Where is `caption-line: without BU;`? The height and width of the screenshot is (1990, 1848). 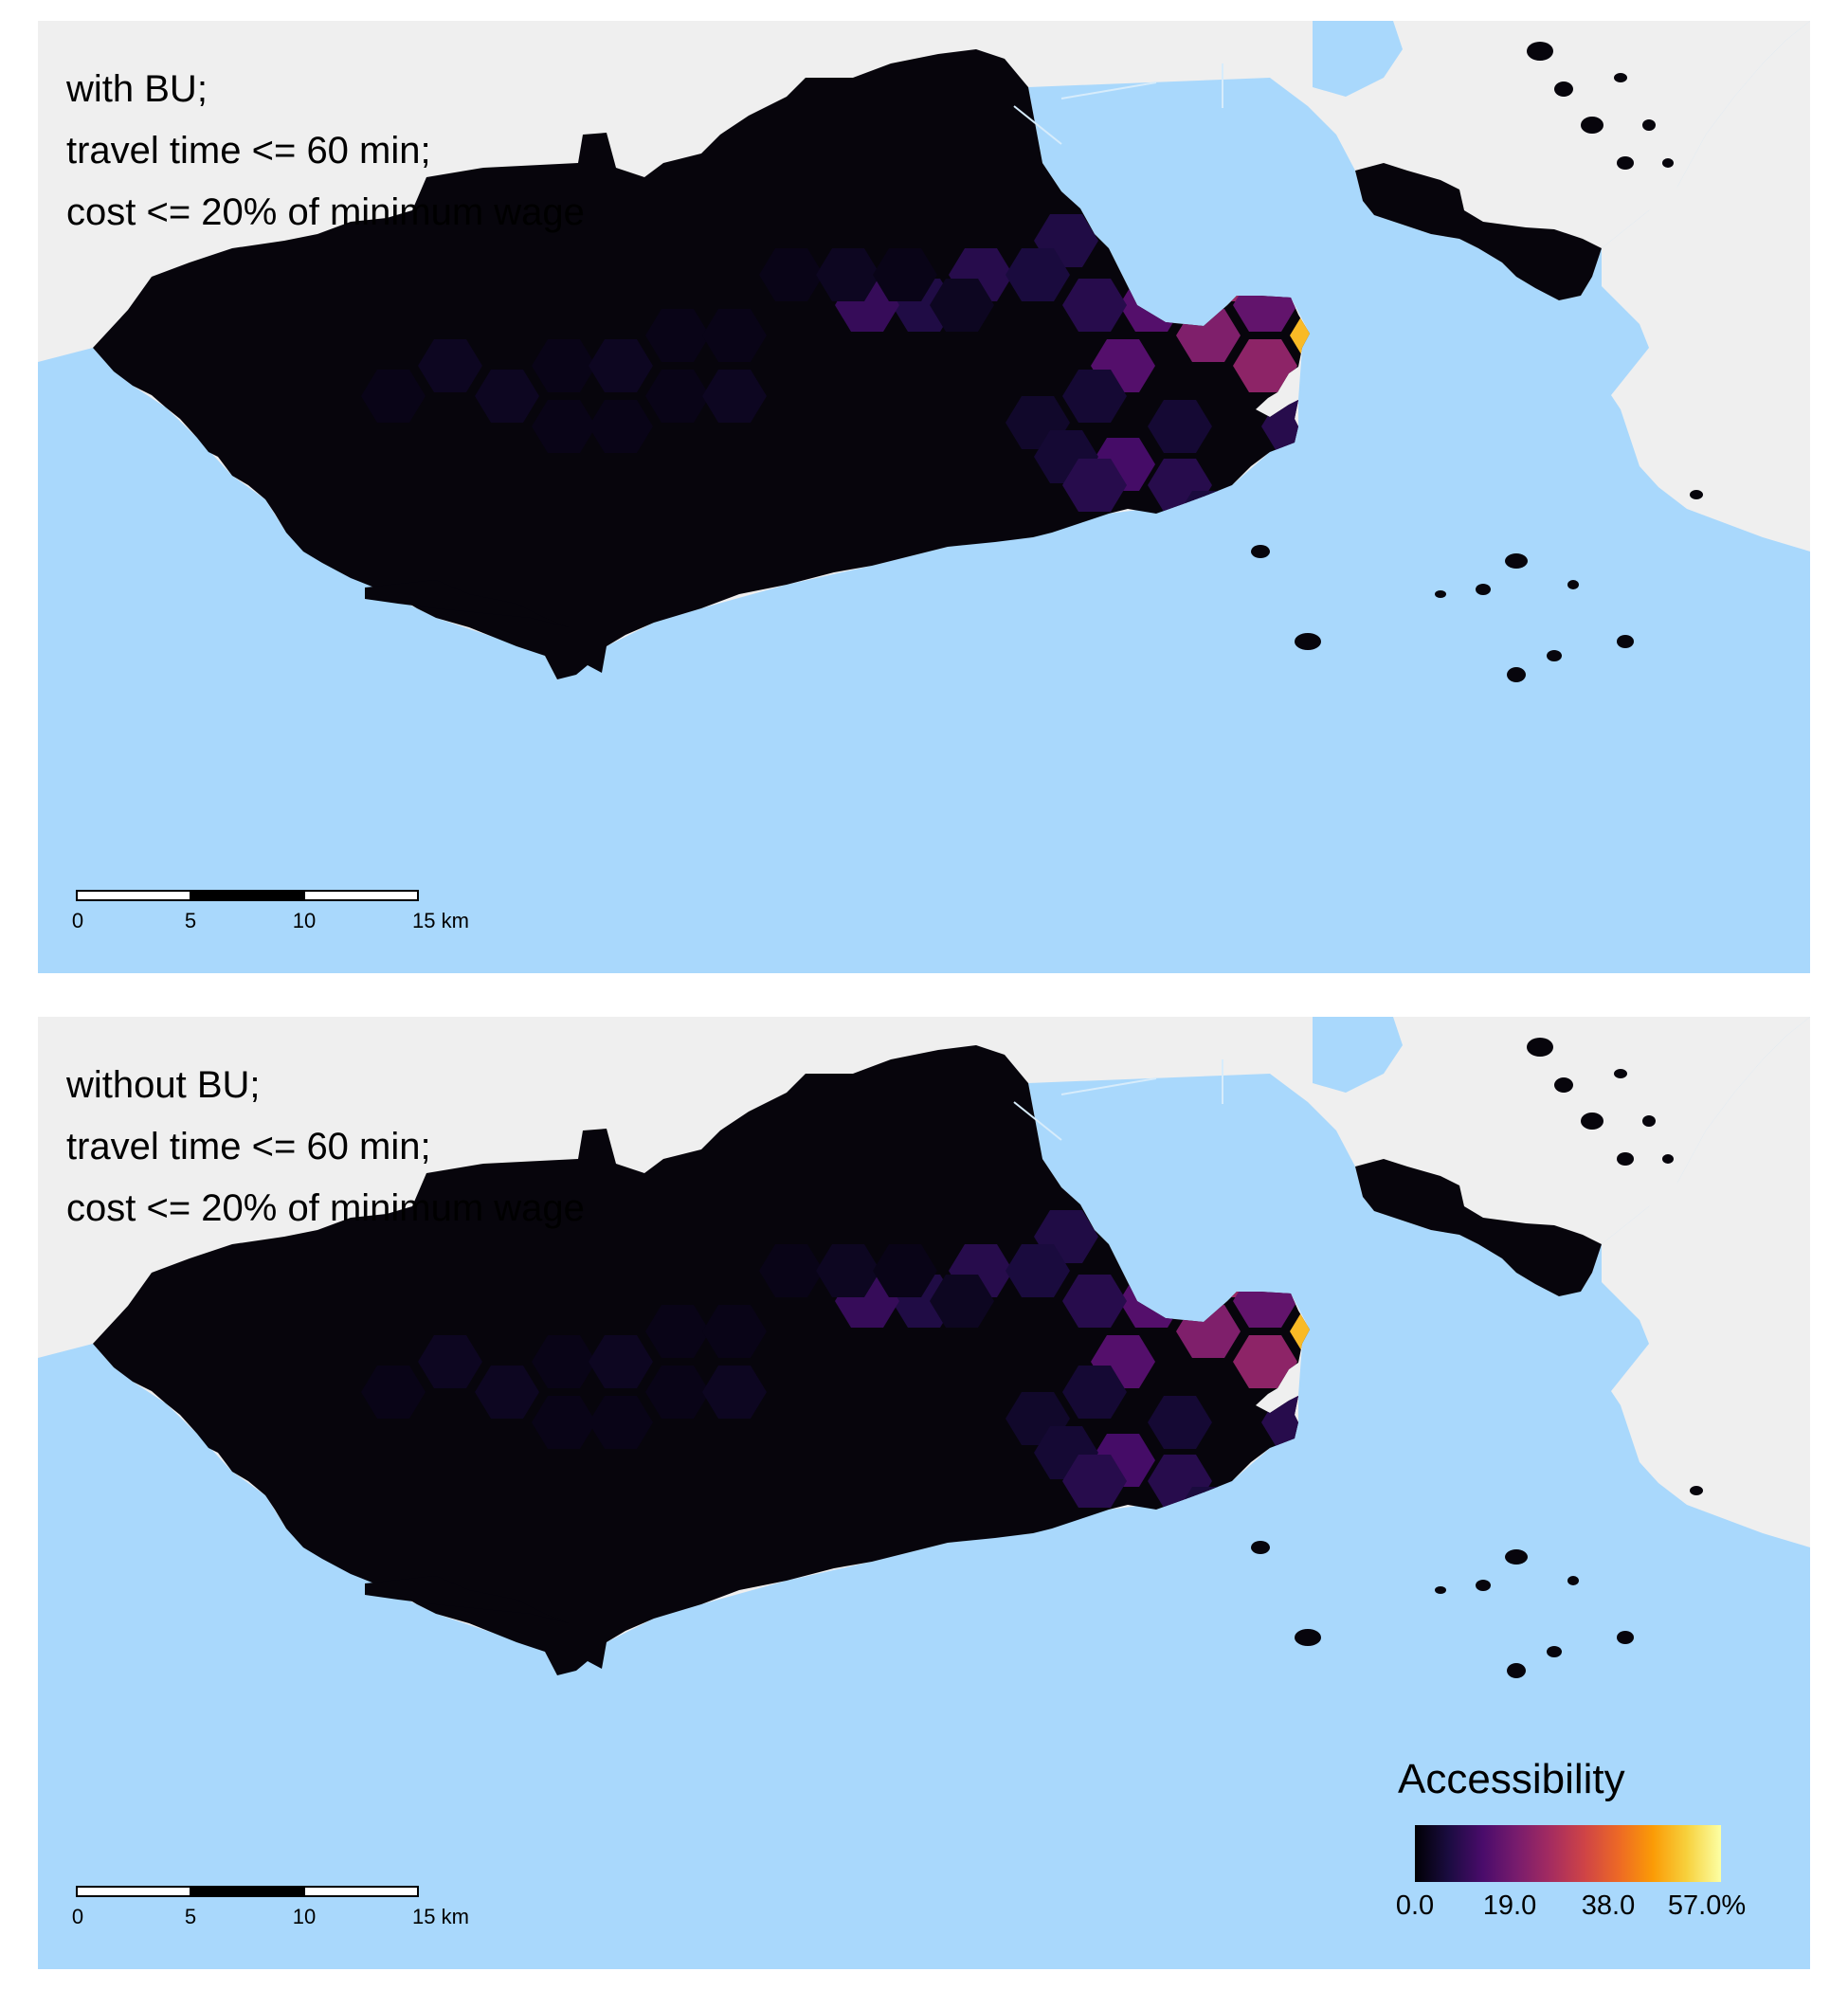
caption-line: without BU; is located at coordinates (163, 1085).